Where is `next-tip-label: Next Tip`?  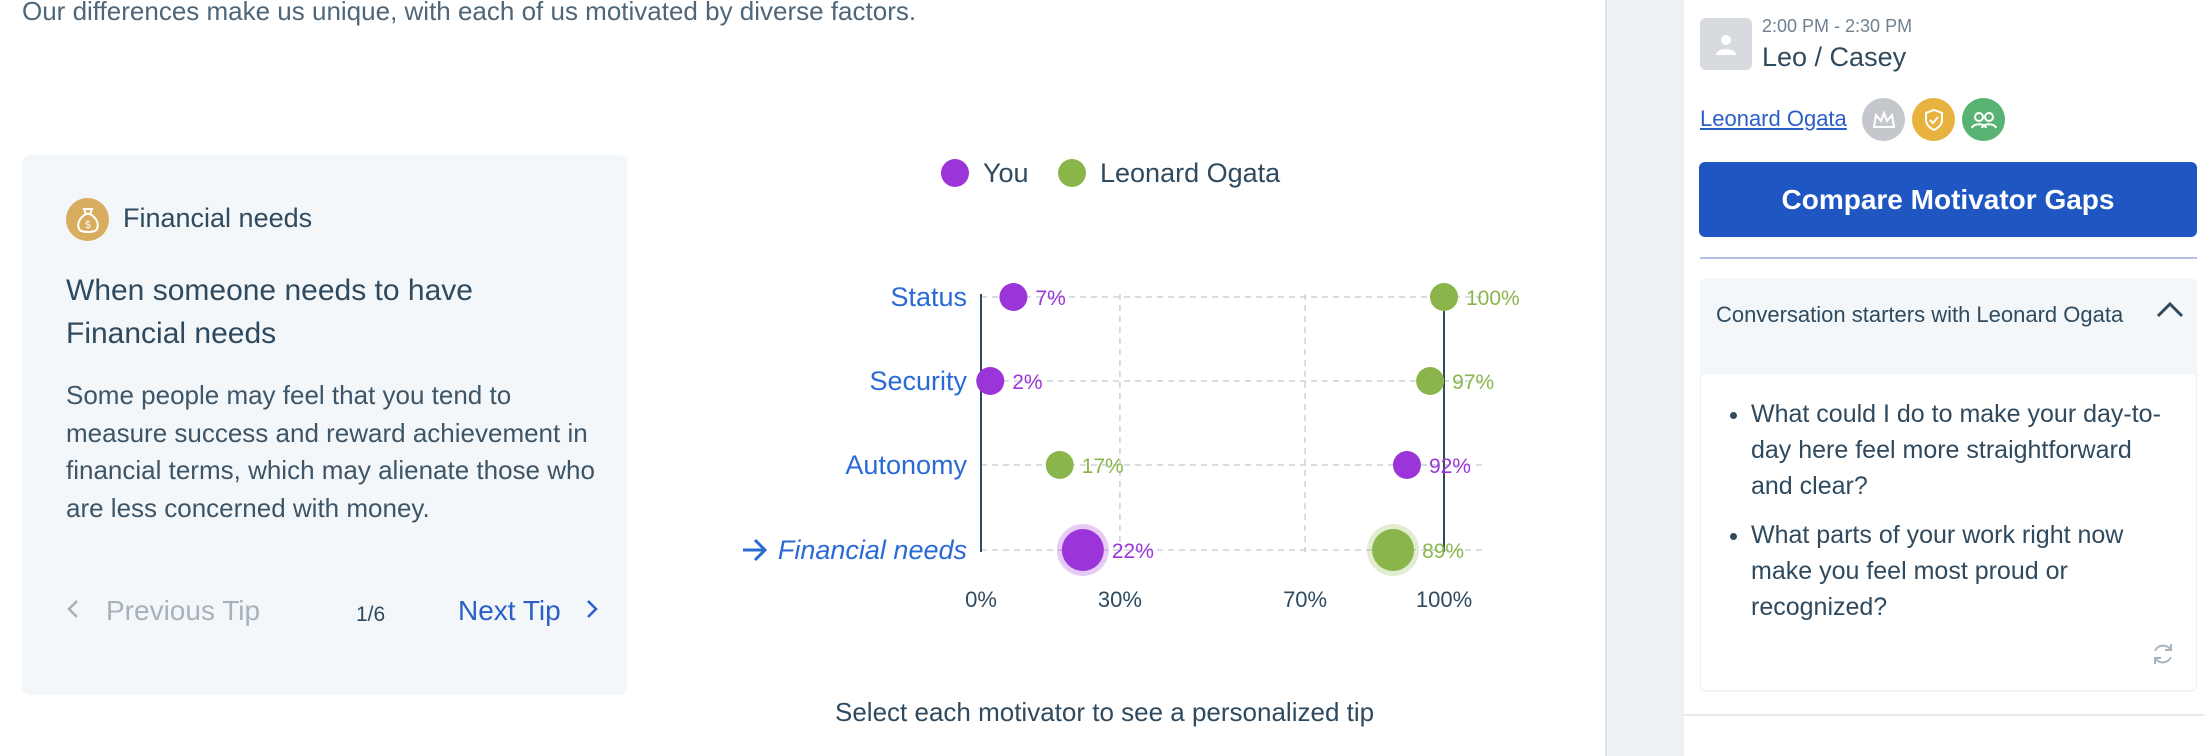 next-tip-label: Next Tip is located at coordinates (509, 610).